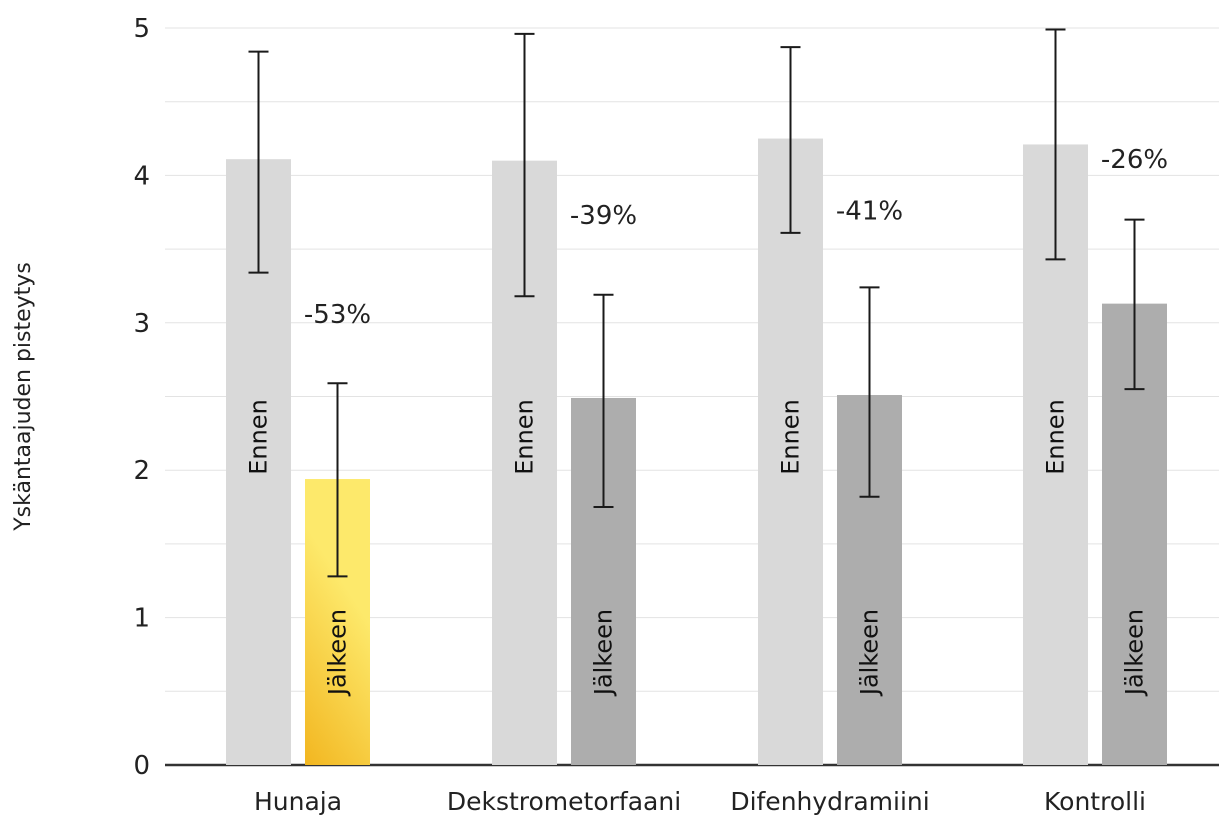 This screenshot has height=820, width=1219. I want to click on x-category-label: Kontrolli, so click(1095, 801).